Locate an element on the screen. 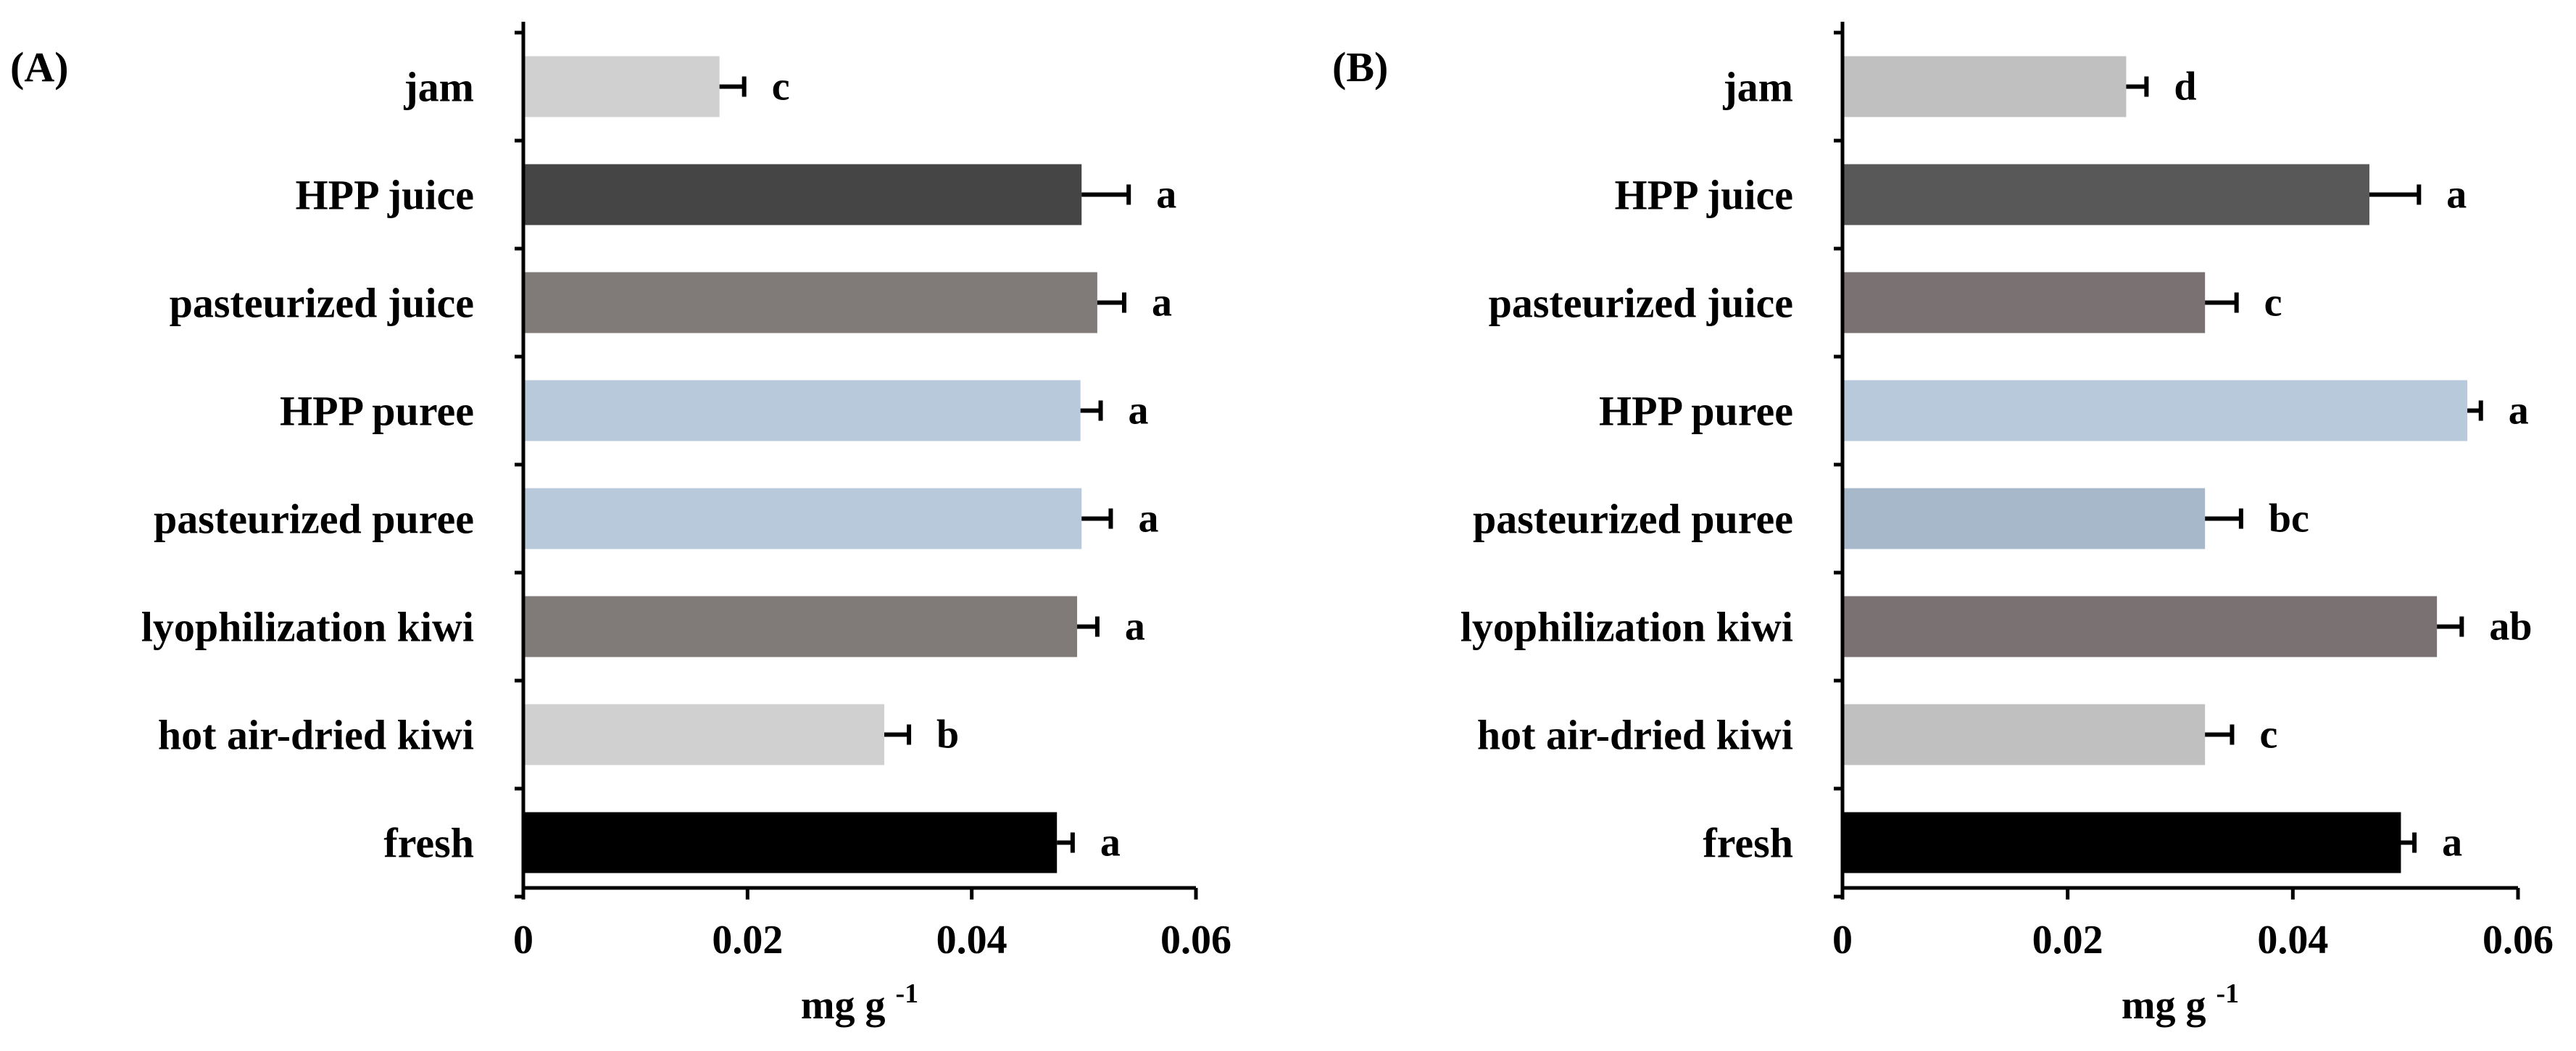 This screenshot has height=1051, width=2576. panel-b-x-tick-label: 0.04 is located at coordinates (2292, 940).